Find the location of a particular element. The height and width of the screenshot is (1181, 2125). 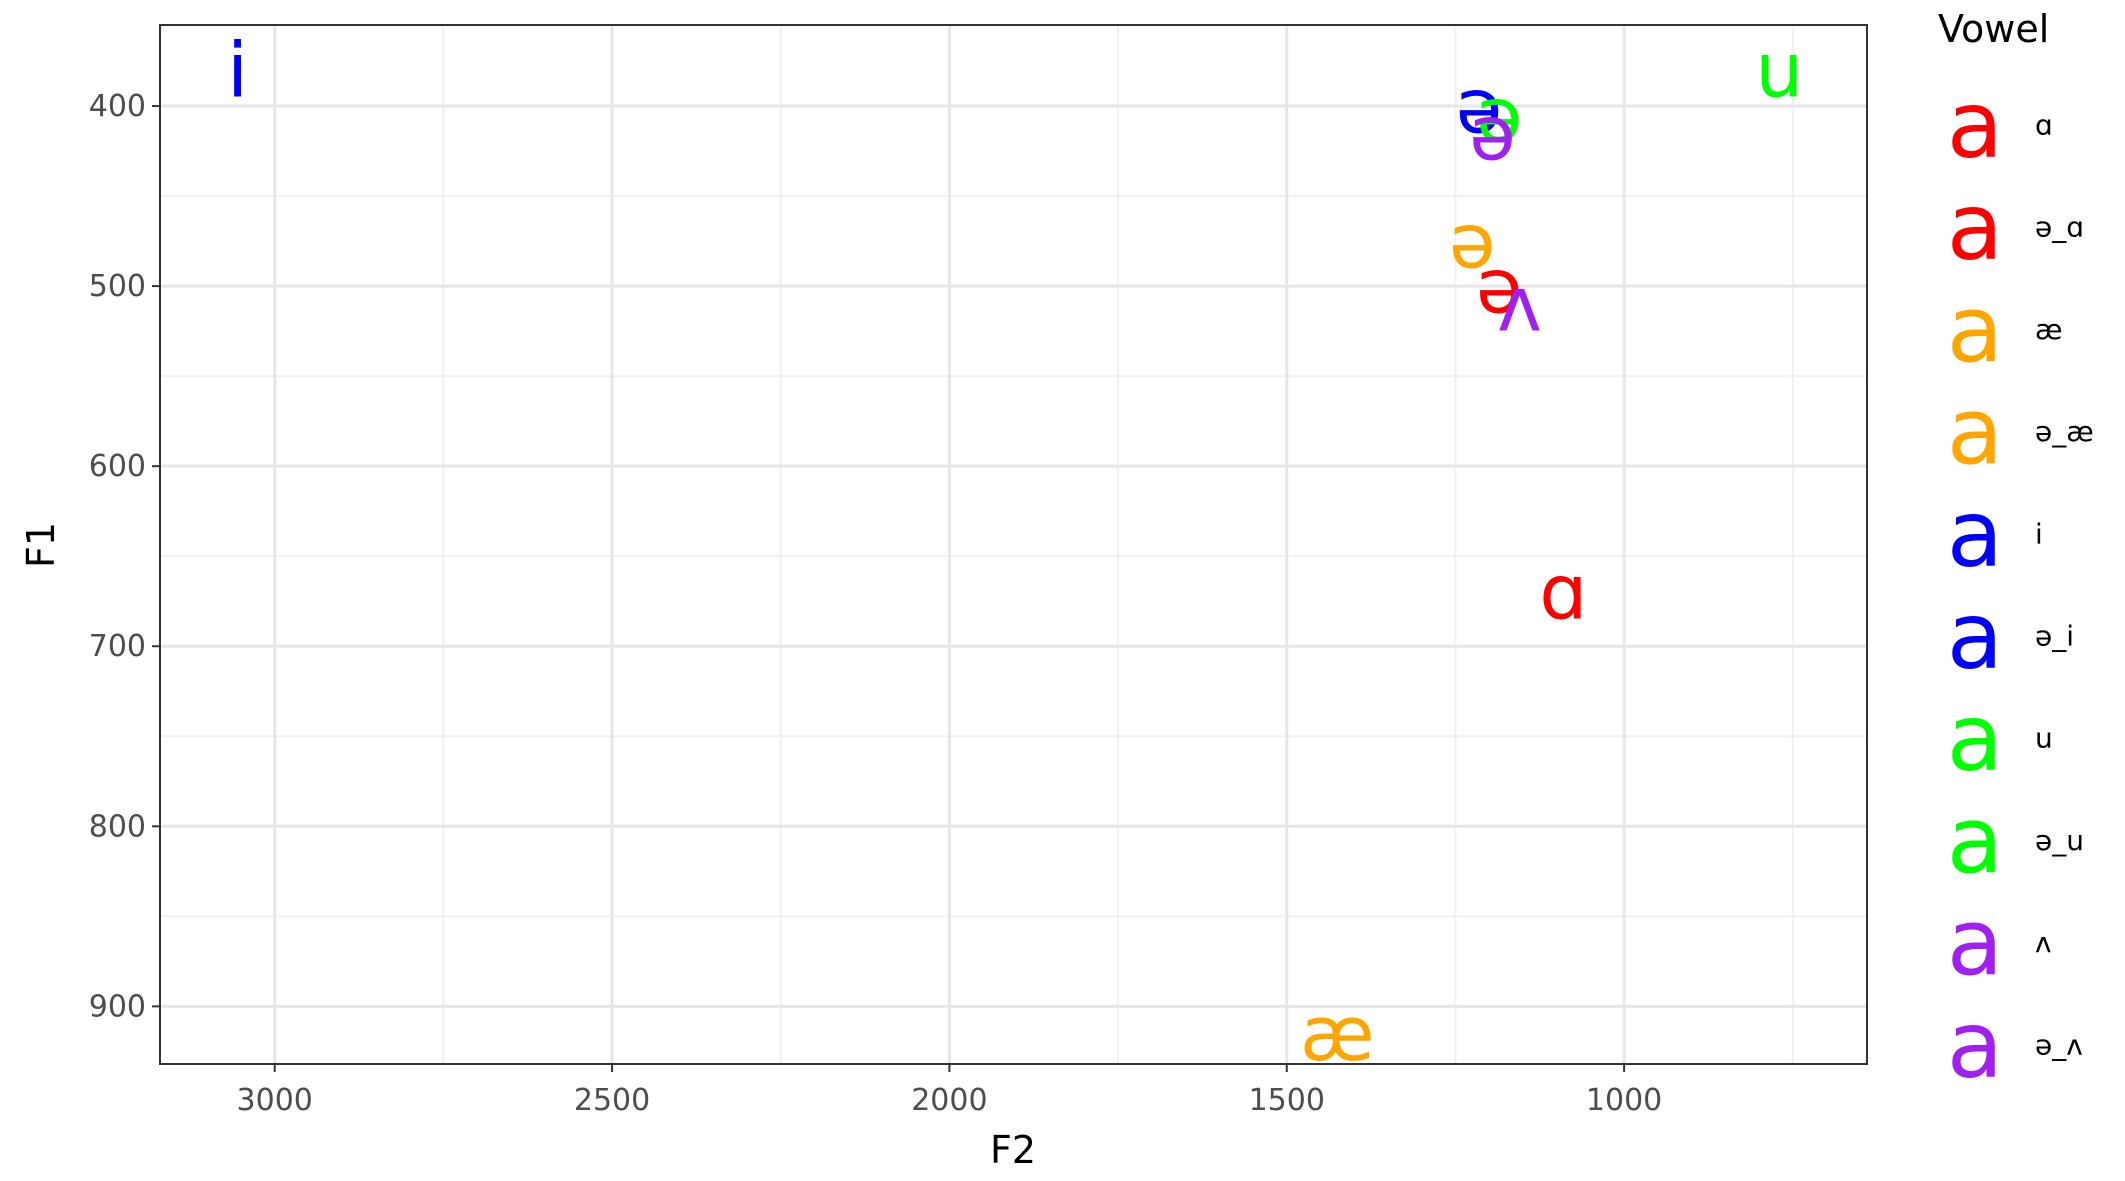

x-tick-label: 2500 is located at coordinates (612, 1100).